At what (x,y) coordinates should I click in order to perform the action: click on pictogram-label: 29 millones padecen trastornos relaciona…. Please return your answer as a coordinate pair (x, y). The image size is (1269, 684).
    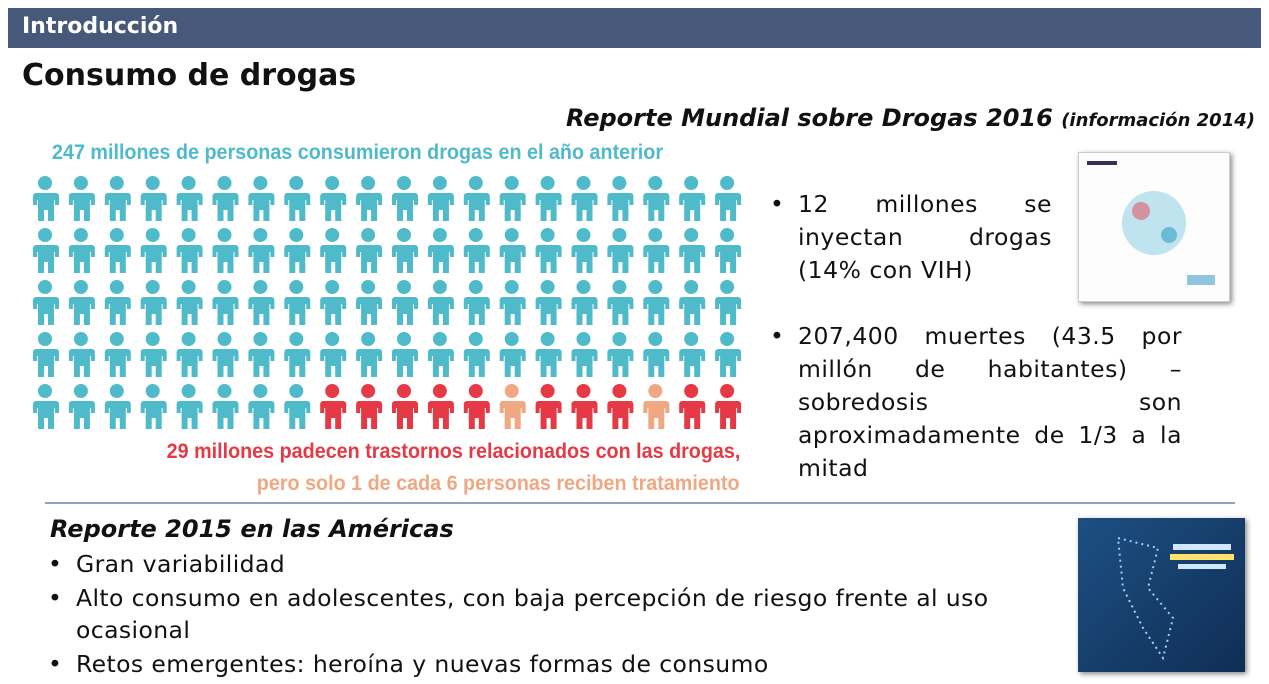
    Looking at the image, I should click on (453, 451).